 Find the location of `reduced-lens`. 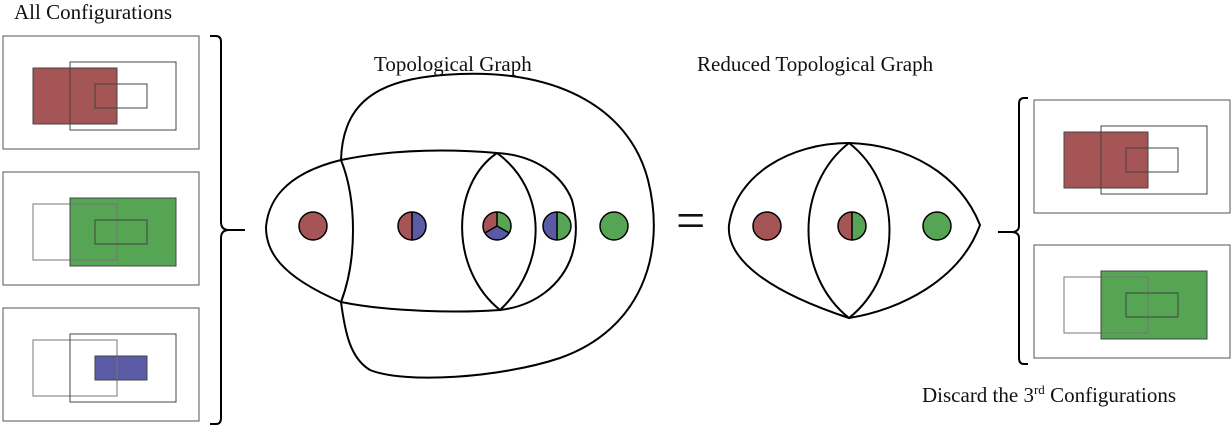

reduced-lens is located at coordinates (849, 231).